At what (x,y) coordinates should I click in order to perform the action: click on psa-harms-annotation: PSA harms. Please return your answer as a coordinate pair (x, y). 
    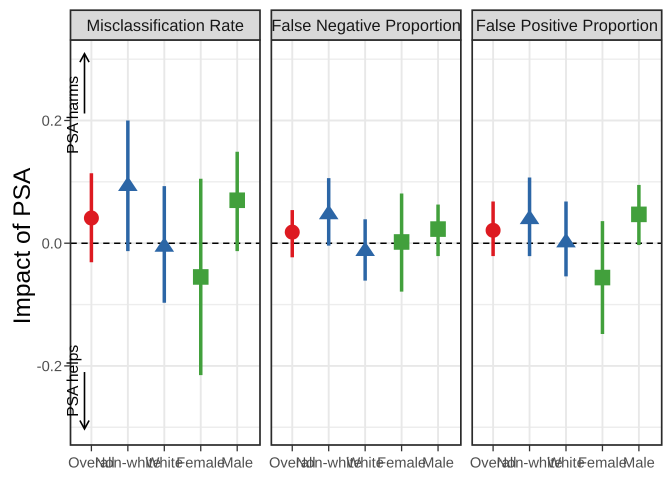
    Looking at the image, I should click on (73, 115).